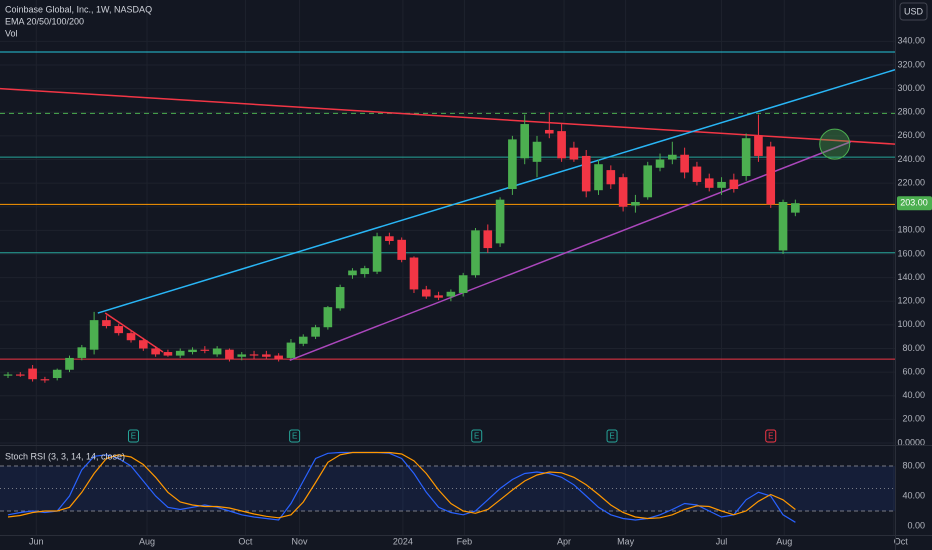  I want to click on last-price-label: 203.00, so click(914, 203).